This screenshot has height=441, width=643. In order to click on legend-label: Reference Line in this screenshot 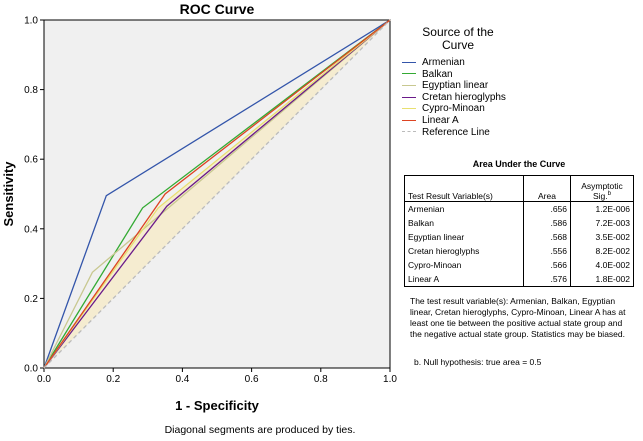, I will do `click(456, 132)`.